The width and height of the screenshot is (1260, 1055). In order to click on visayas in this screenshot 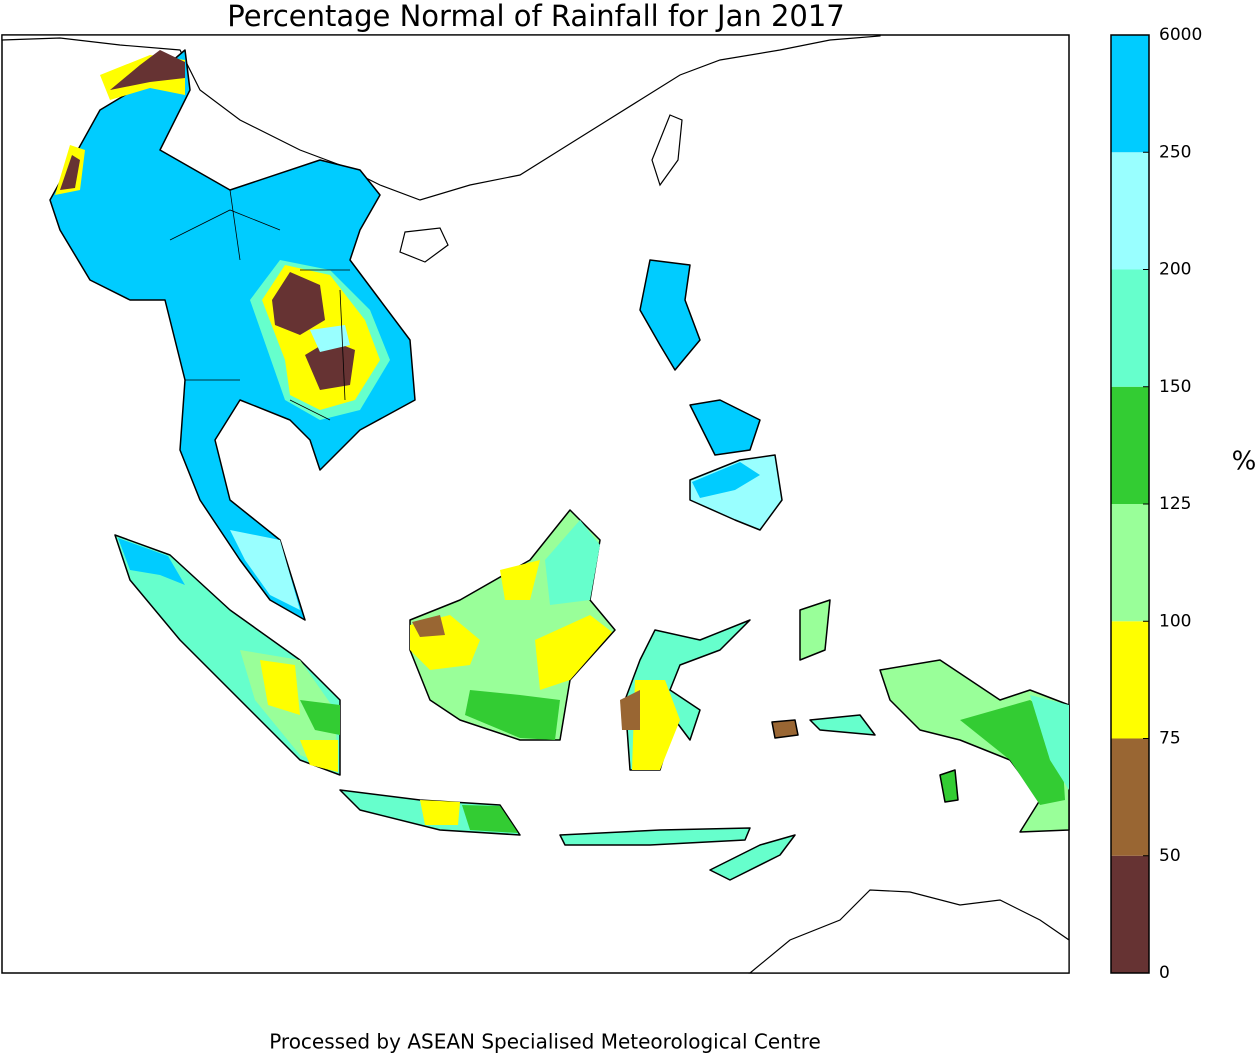, I will do `click(725, 427)`.